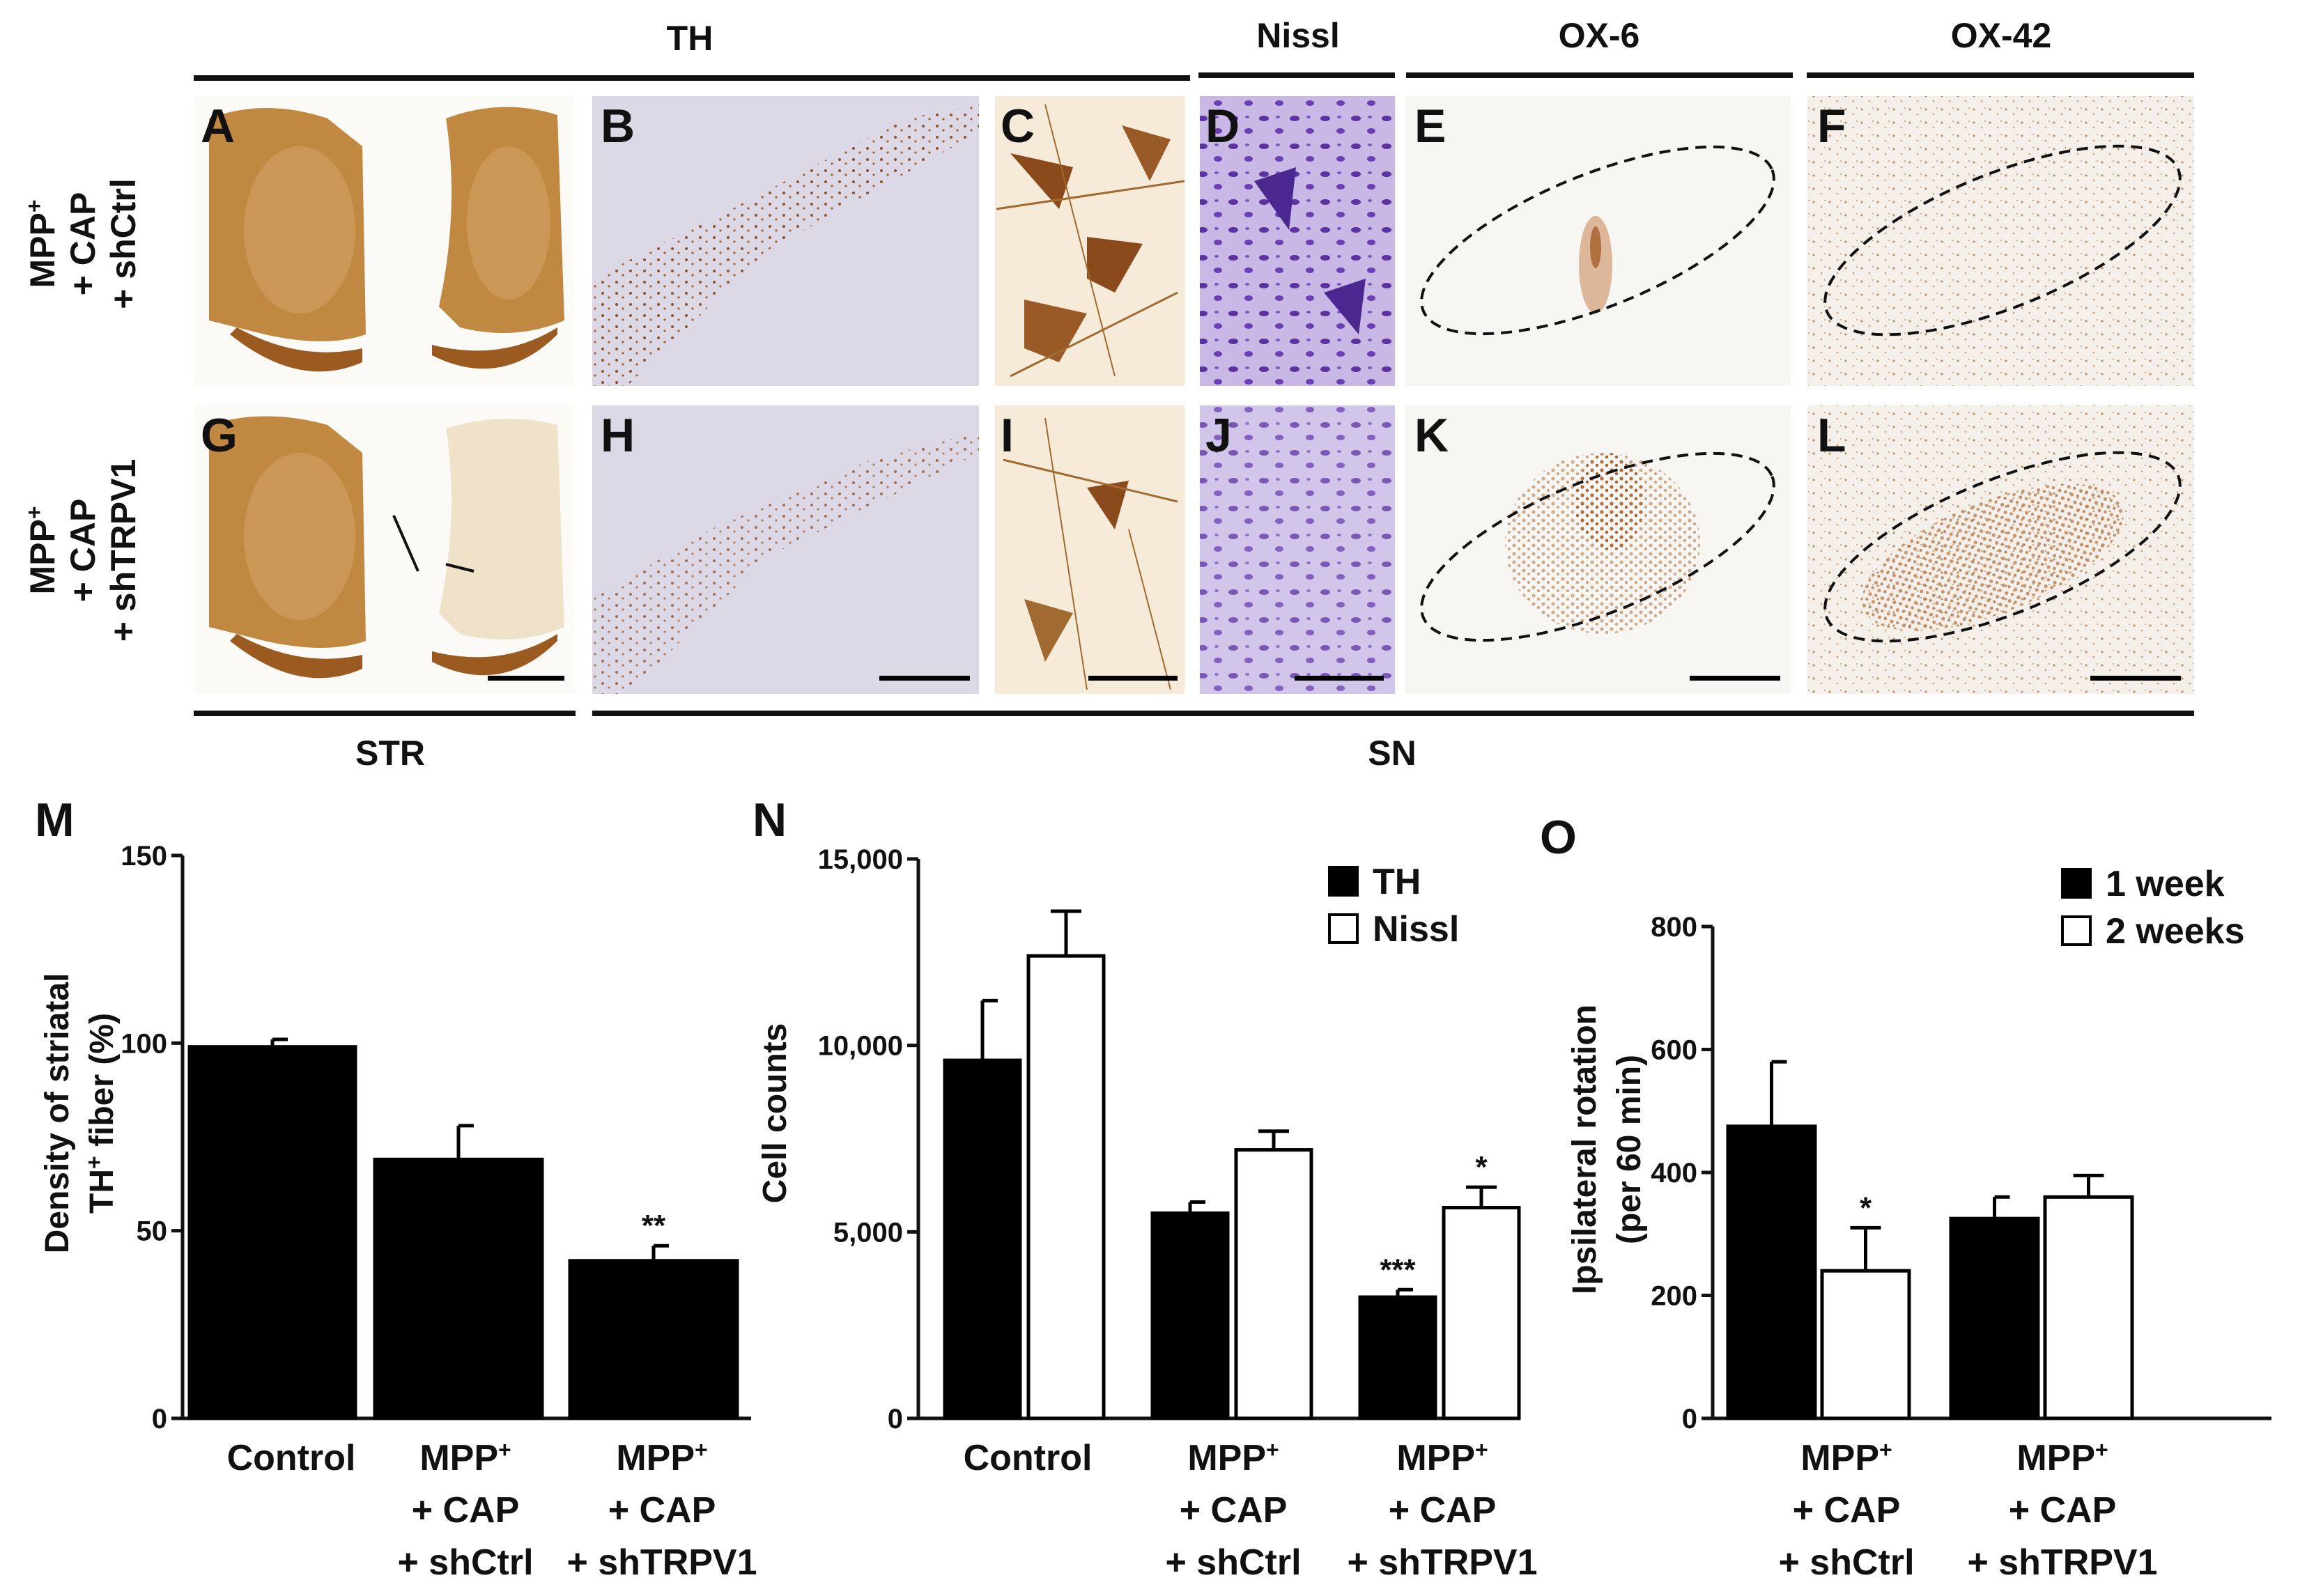 Image resolution: width=2307 pixels, height=1596 pixels. Describe the element at coordinates (152, 1231) in the screenshot. I see `y-tick-label: 50` at that location.